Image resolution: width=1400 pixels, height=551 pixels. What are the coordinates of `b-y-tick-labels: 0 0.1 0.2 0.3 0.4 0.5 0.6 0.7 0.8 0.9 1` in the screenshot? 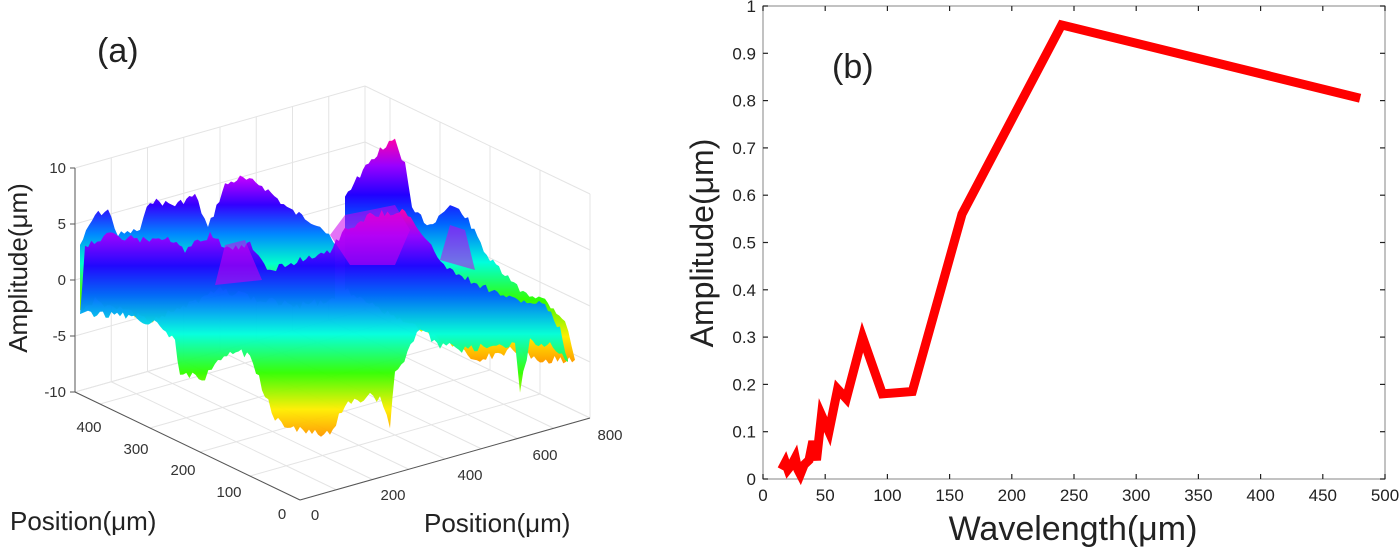 It's located at (744, 244).